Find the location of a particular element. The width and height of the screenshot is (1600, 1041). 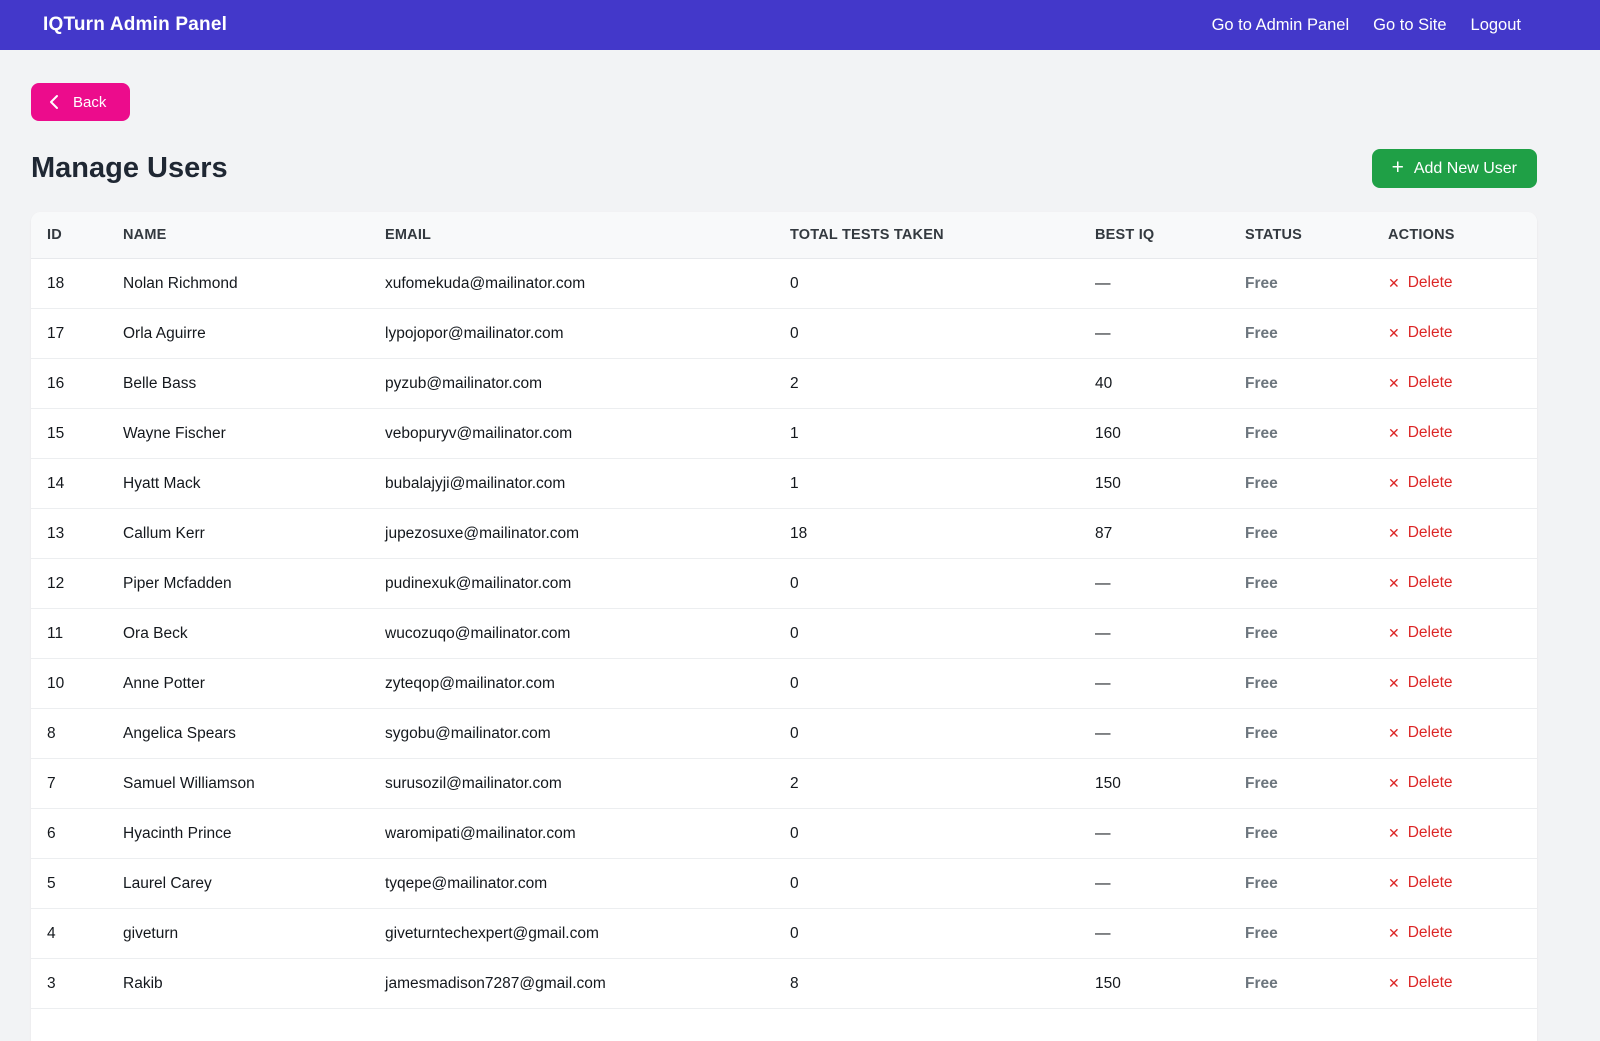

nav-link-go-to-admin-panel: Go to Admin Panel is located at coordinates (1280, 24).